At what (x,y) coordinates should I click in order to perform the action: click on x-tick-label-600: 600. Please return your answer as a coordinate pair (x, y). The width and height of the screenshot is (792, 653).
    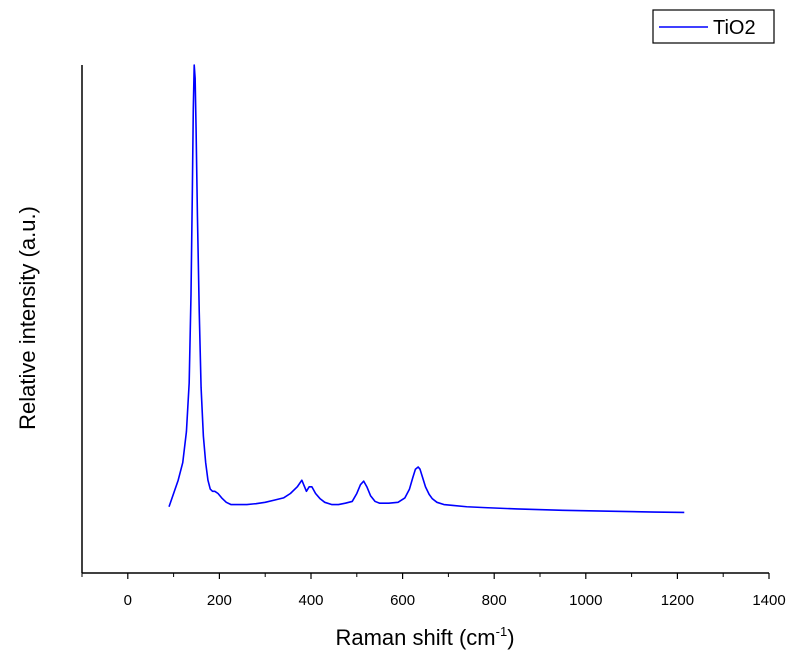
    Looking at the image, I should click on (402, 600).